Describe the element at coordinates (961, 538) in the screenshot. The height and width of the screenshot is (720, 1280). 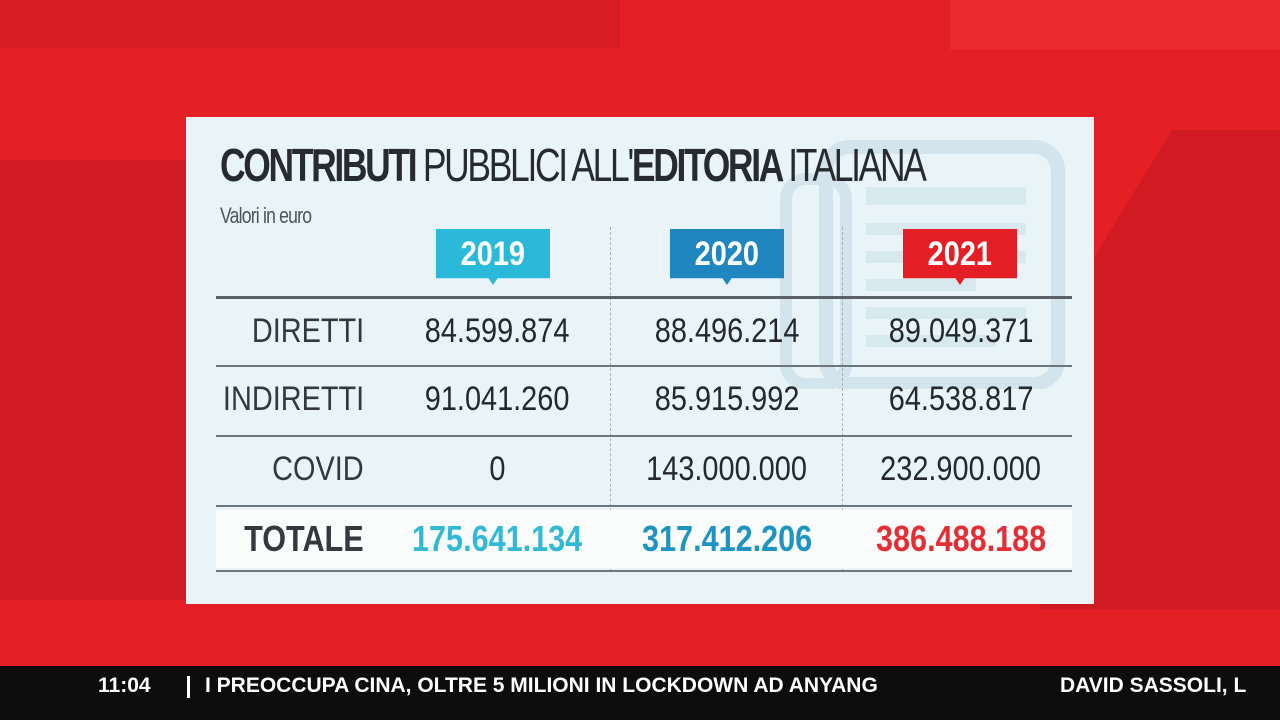
I see `total-value-2021: 386.488.188` at that location.